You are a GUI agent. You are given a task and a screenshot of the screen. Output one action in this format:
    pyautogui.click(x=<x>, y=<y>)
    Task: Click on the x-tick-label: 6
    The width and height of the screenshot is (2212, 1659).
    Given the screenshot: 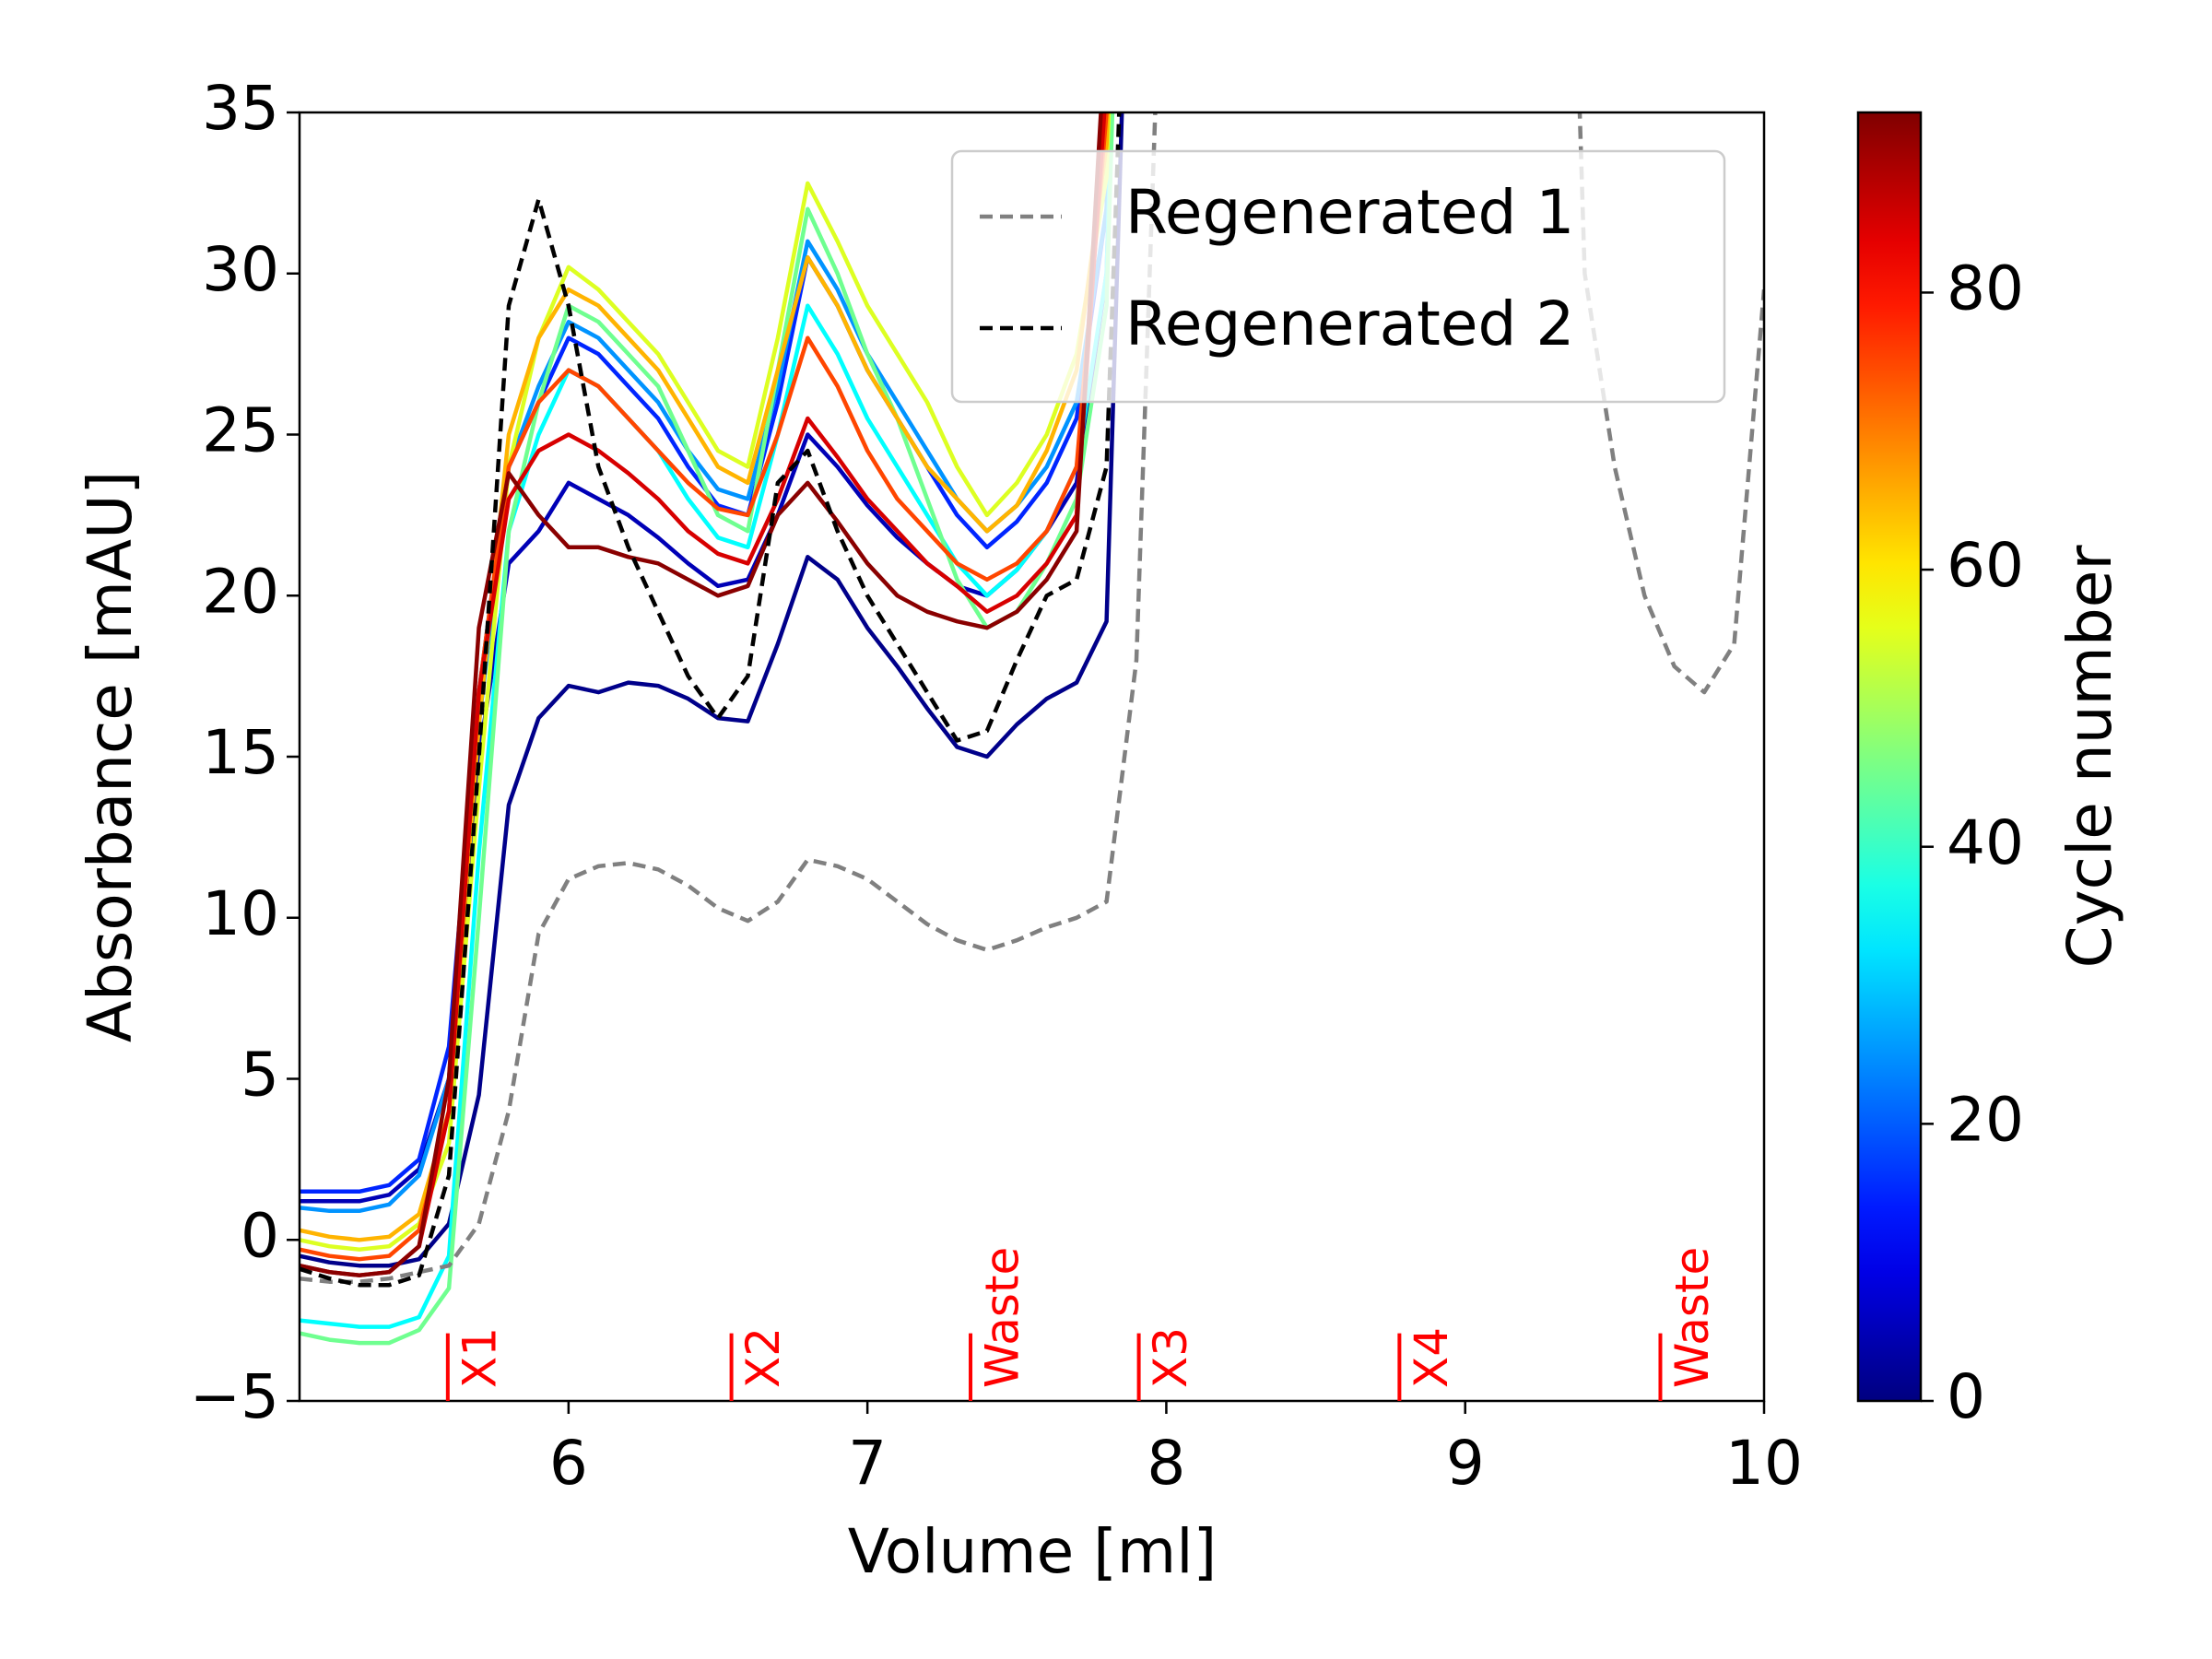 What is the action you would take?
    pyautogui.click(x=568, y=1463)
    